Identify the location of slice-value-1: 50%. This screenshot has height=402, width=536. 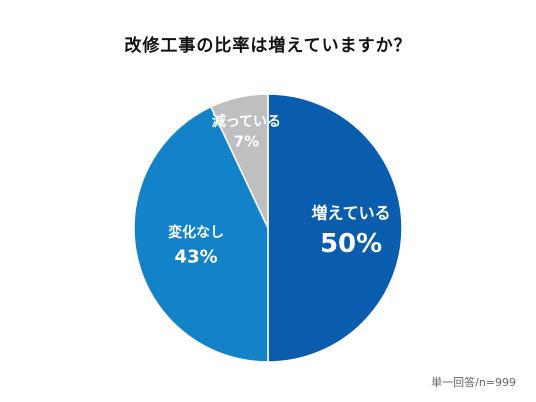
(351, 244).